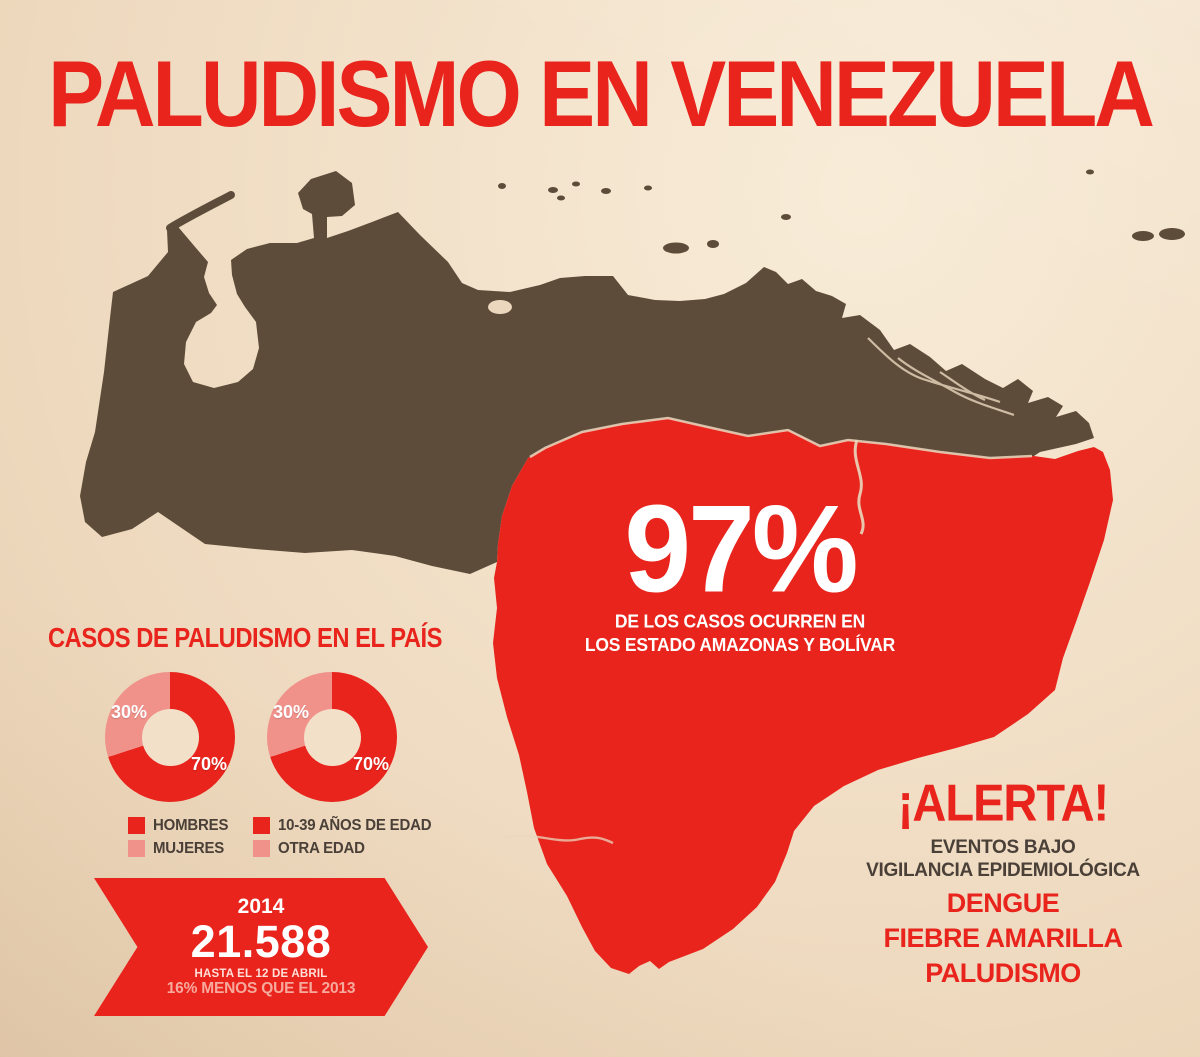 The image size is (1200, 1057). Describe the element at coordinates (1003, 973) in the screenshot. I see `alert-disease-paludismo: PALUDISMO` at that location.